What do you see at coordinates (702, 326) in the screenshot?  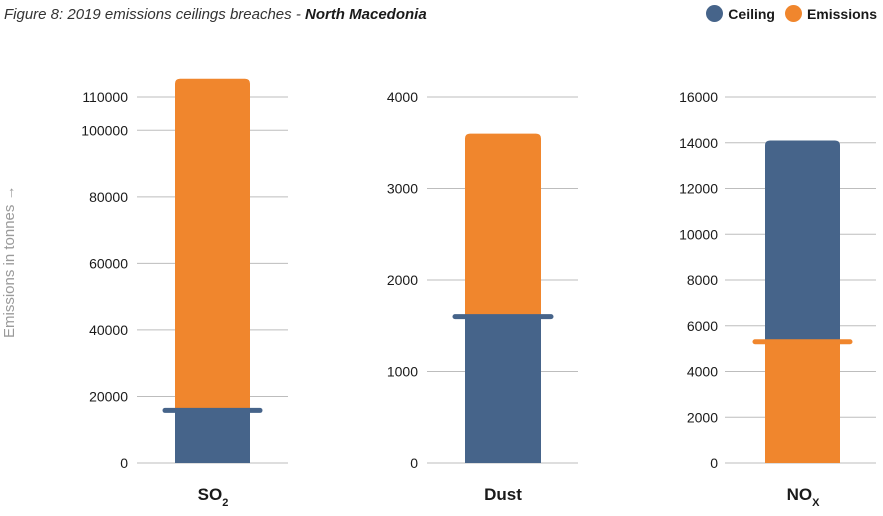 I see `y-tick-label: 6000` at bounding box center [702, 326].